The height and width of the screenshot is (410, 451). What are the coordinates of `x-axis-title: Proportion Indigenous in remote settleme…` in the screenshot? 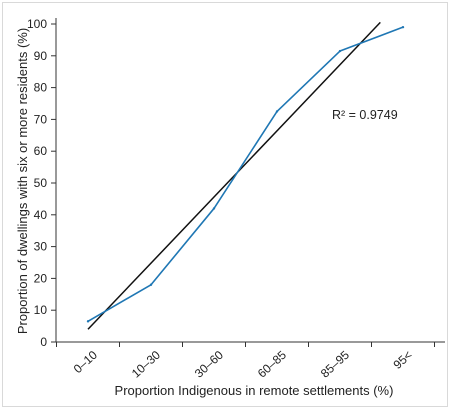 It's located at (254, 390).